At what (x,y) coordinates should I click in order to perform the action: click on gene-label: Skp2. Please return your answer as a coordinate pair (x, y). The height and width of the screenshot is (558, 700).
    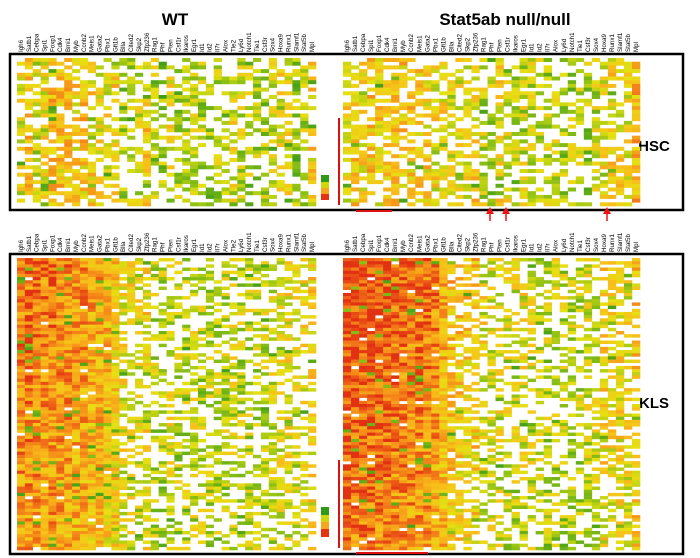
    Looking at the image, I should click on (139, 44).